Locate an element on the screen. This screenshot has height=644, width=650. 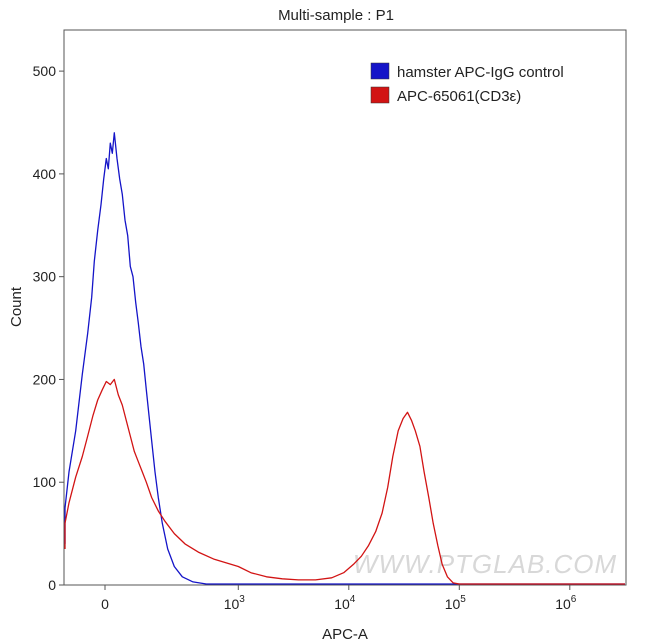
y-tick-label: 200 is located at coordinates (45, 379).